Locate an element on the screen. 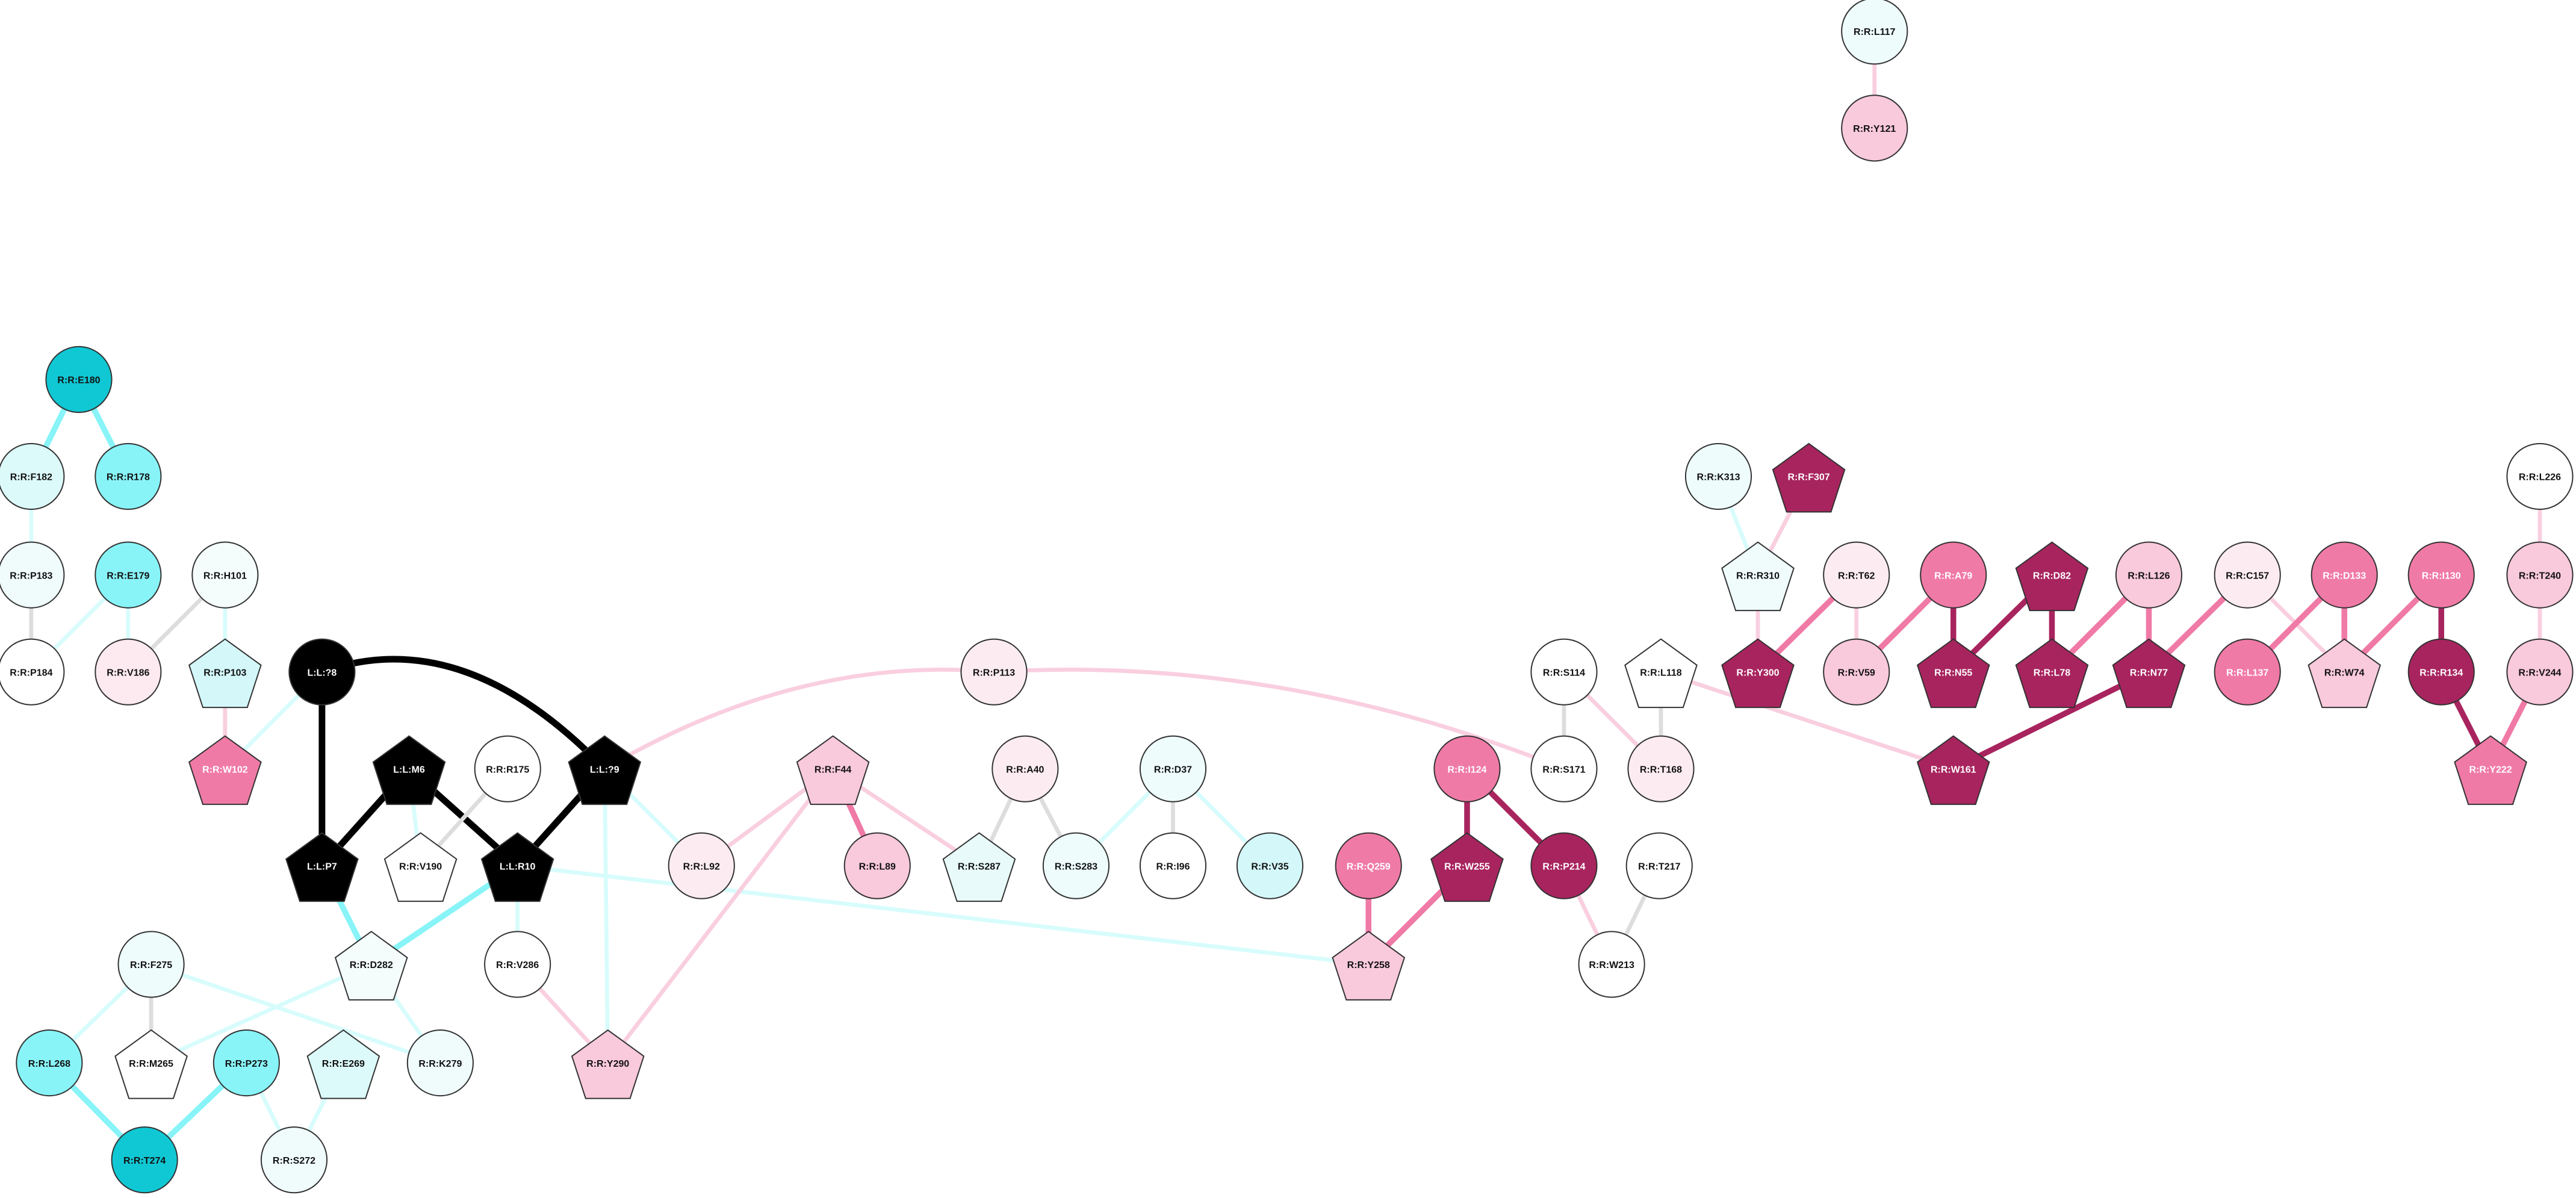 Image resolution: width=2576 pixels, height=1198 pixels. node-label: R:R:T168 is located at coordinates (1661, 770).